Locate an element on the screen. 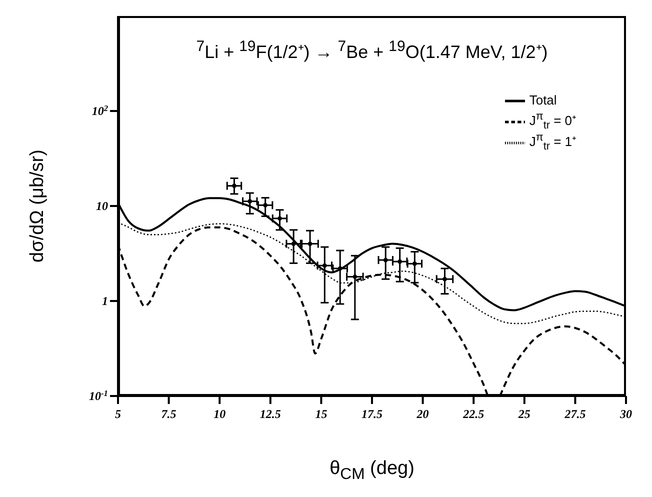 Image resolution: width=652 pixels, height=497 pixels. x-tick-label: 27.5 is located at coordinates (575, 414).